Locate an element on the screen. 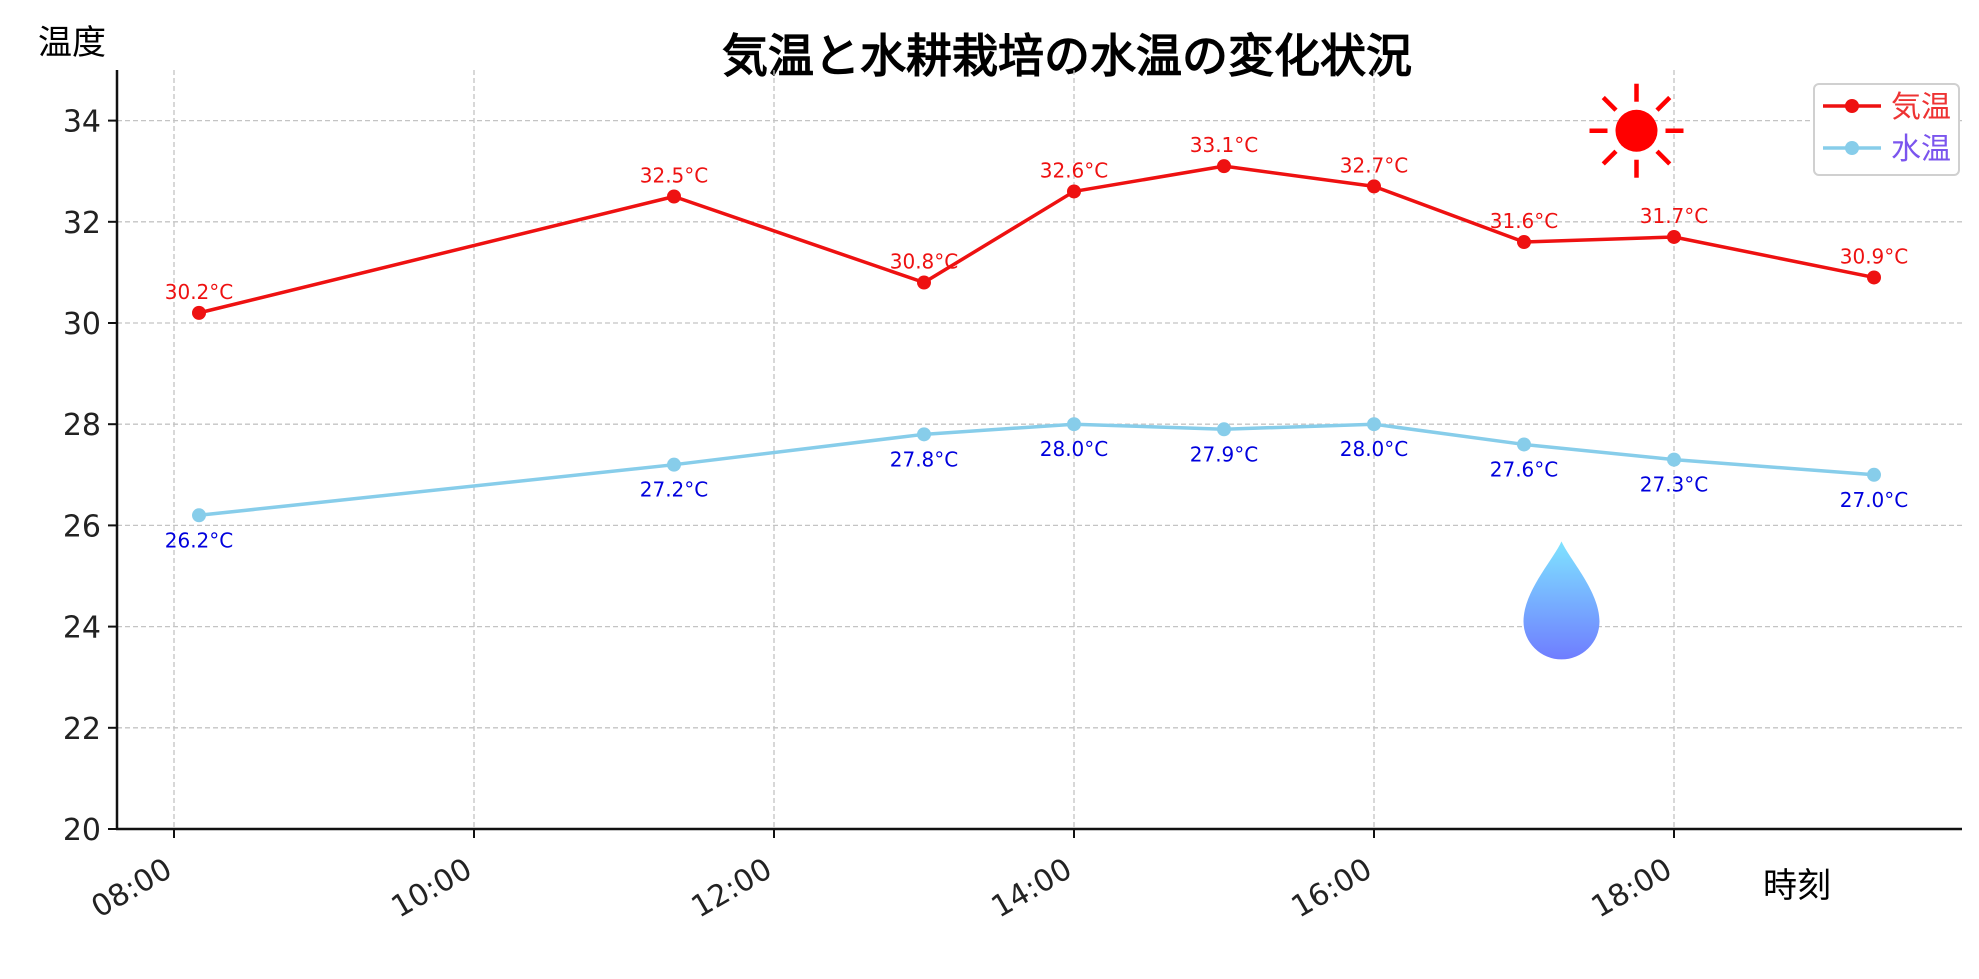  water-temp-data-label: 27.3°C is located at coordinates (1674, 485).